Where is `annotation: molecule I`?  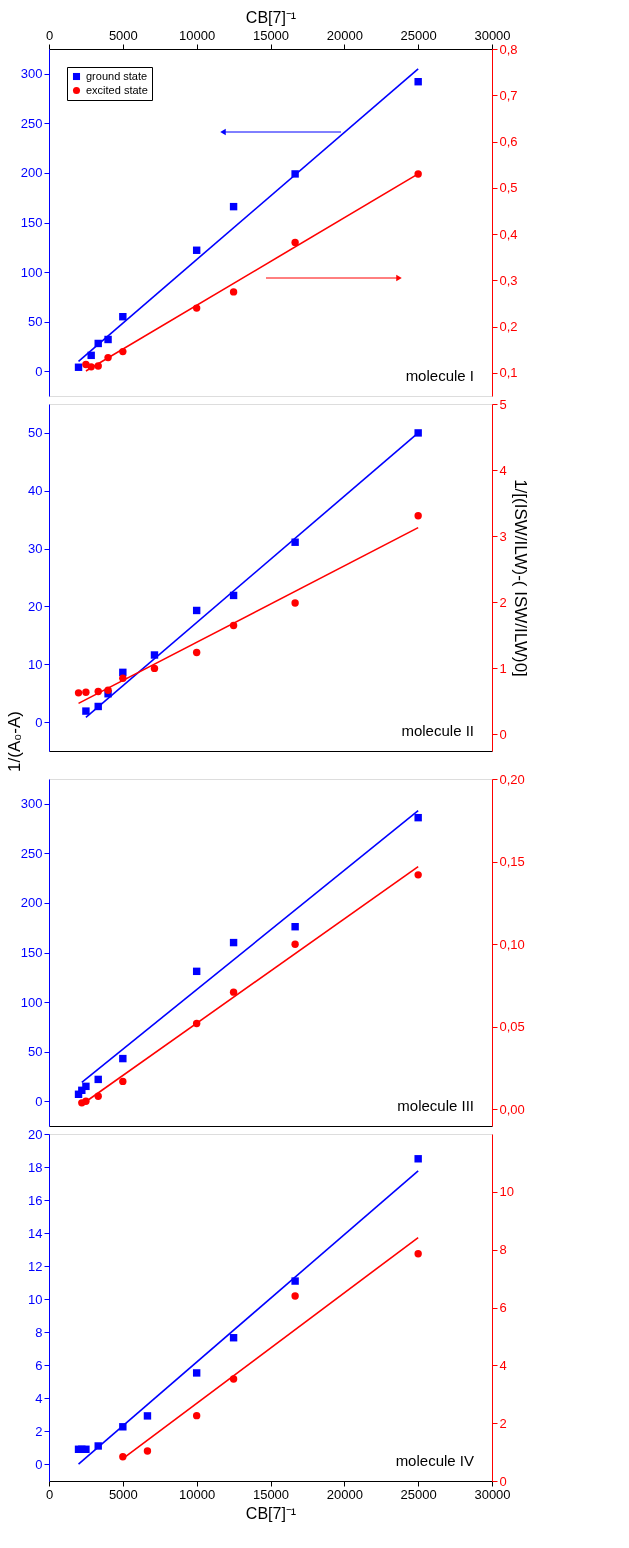
annotation: molecule I is located at coordinates (439, 375).